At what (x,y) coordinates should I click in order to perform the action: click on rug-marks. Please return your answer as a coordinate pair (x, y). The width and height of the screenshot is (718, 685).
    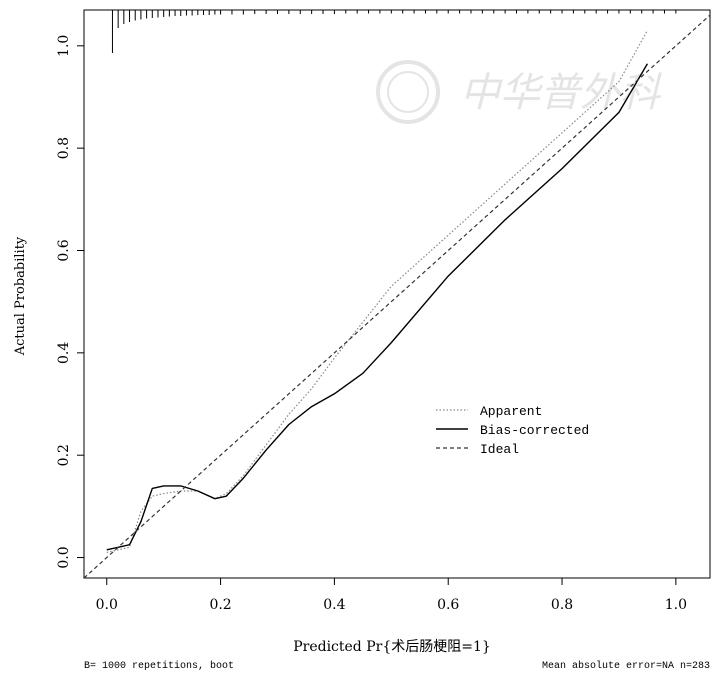
    Looking at the image, I should click on (394, 31).